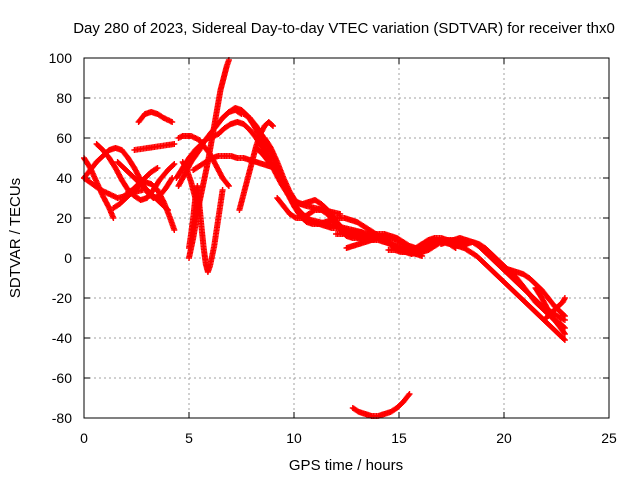 The image size is (640, 480). I want to click on x-tick-label: 0, so click(84, 438).